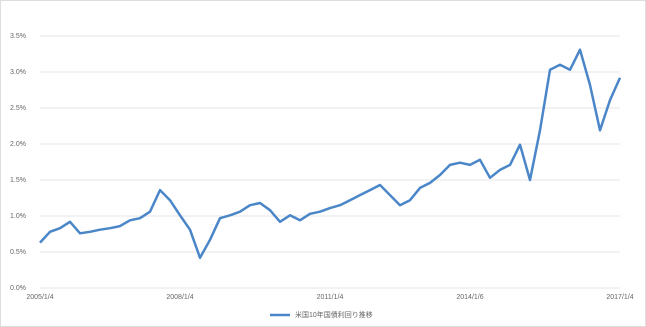 This screenshot has width=646, height=327. I want to click on x-tick-label: 2005/1/4, so click(39, 297).